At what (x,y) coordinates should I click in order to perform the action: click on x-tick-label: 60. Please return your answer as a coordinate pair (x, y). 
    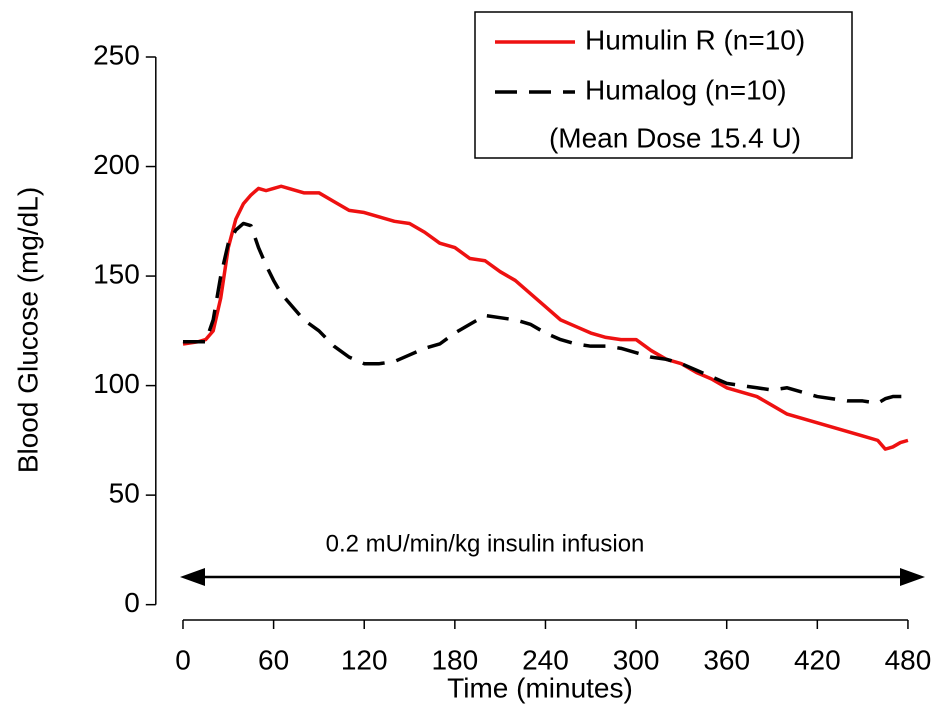
    Looking at the image, I should click on (273, 659).